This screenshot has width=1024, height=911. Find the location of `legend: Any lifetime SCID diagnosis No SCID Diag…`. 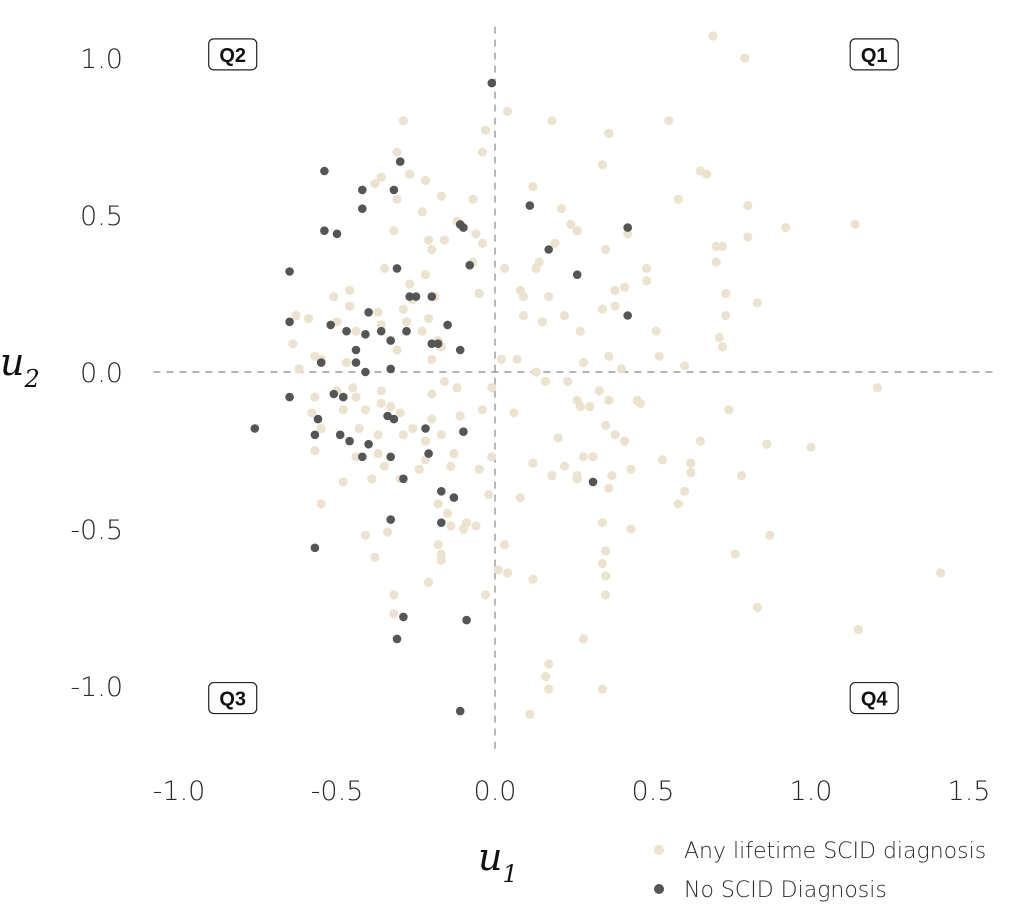

legend: Any lifetime SCID diagnosis No SCID Diag… is located at coordinates (820, 871).